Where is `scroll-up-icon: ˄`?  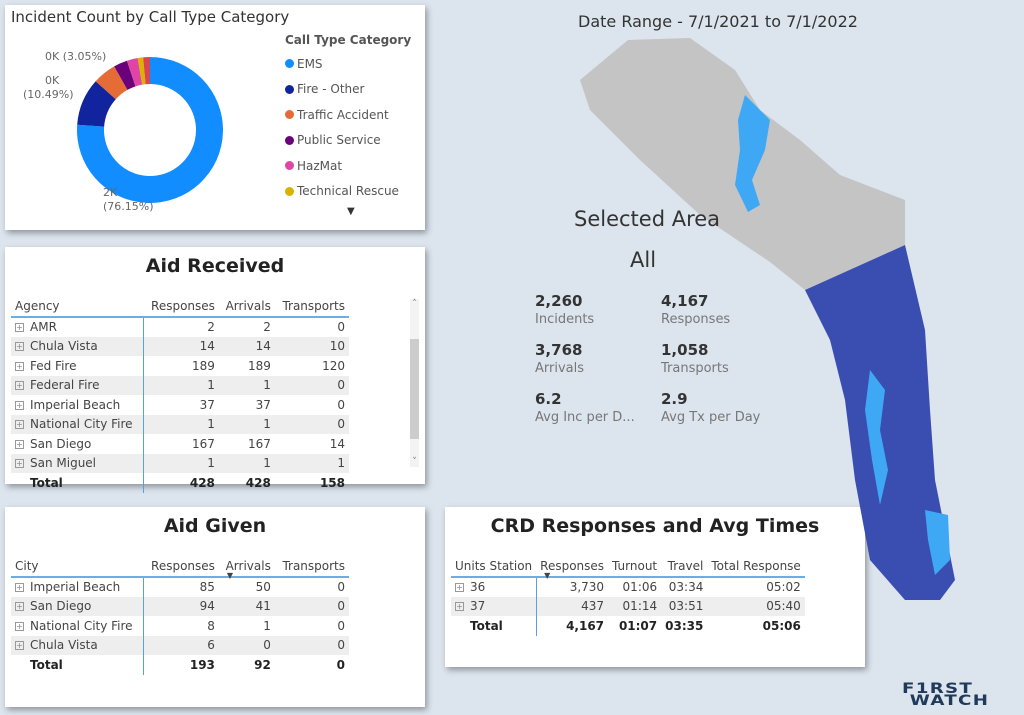 scroll-up-icon: ˄ is located at coordinates (414, 304).